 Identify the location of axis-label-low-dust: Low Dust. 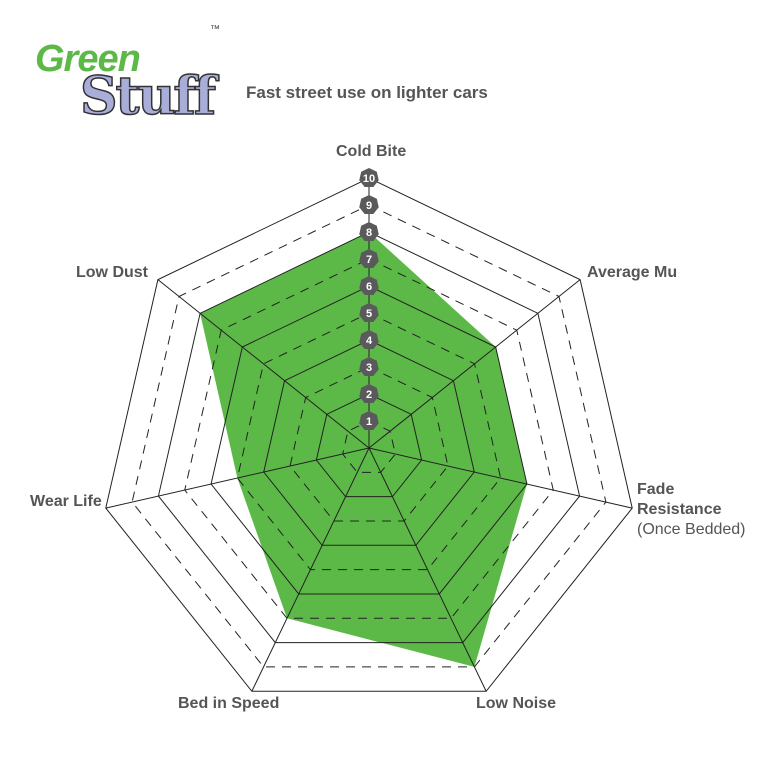
(112, 272).